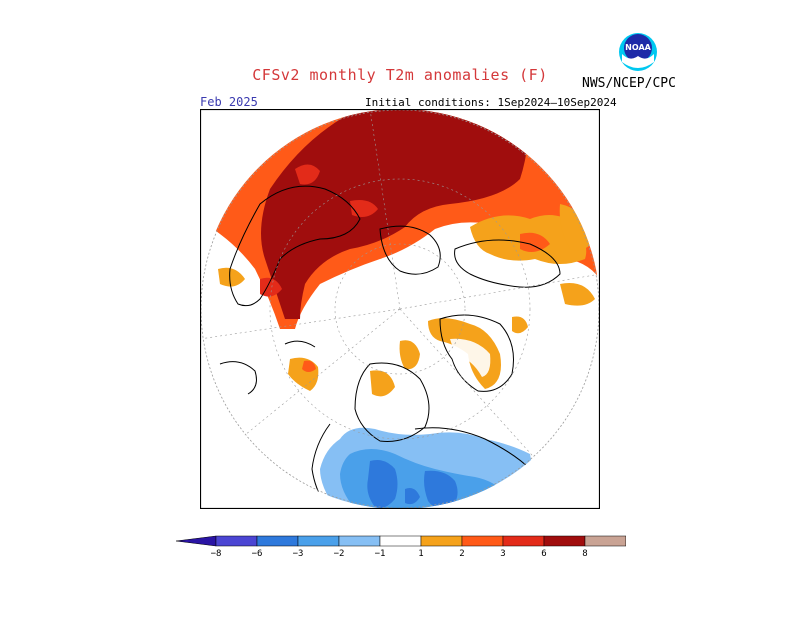  What do you see at coordinates (638, 47) in the screenshot?
I see `svg-text: NOAA` at bounding box center [638, 47].